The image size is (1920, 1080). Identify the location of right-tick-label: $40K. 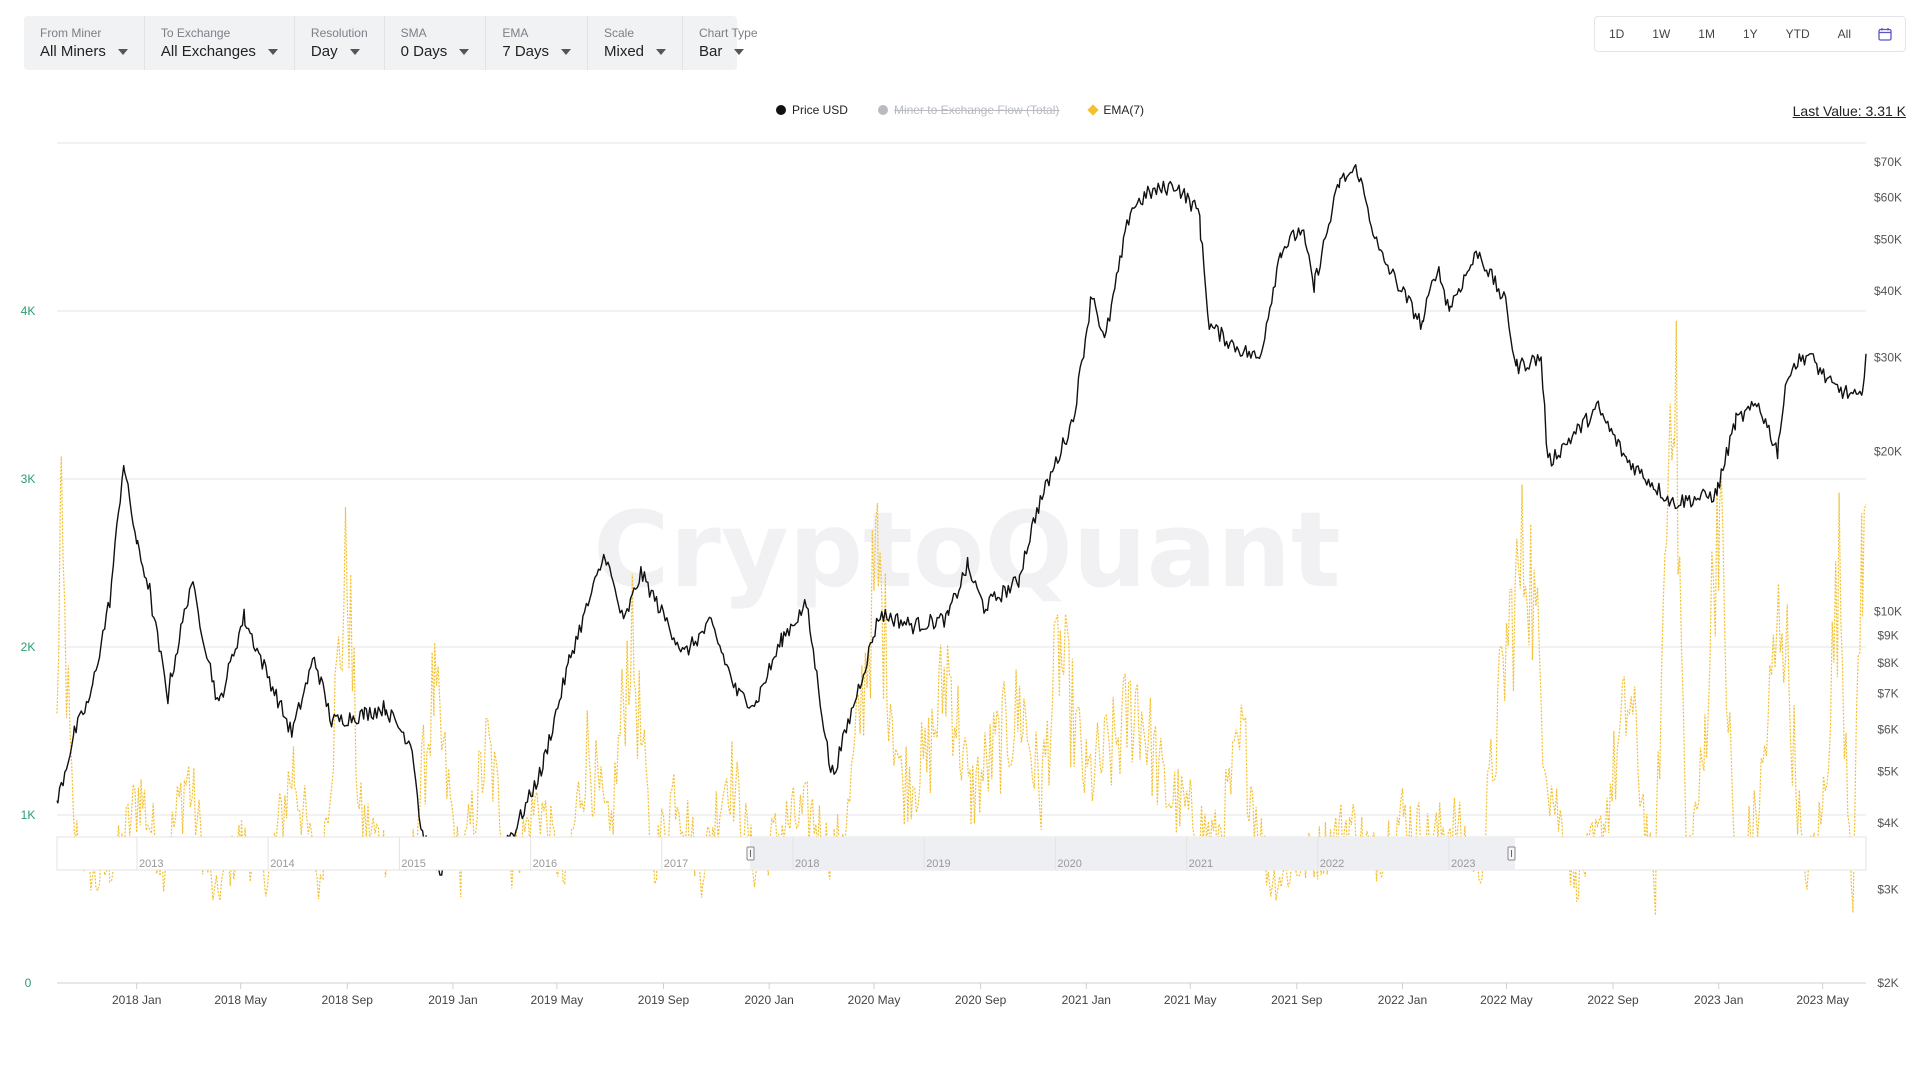
(1888, 291).